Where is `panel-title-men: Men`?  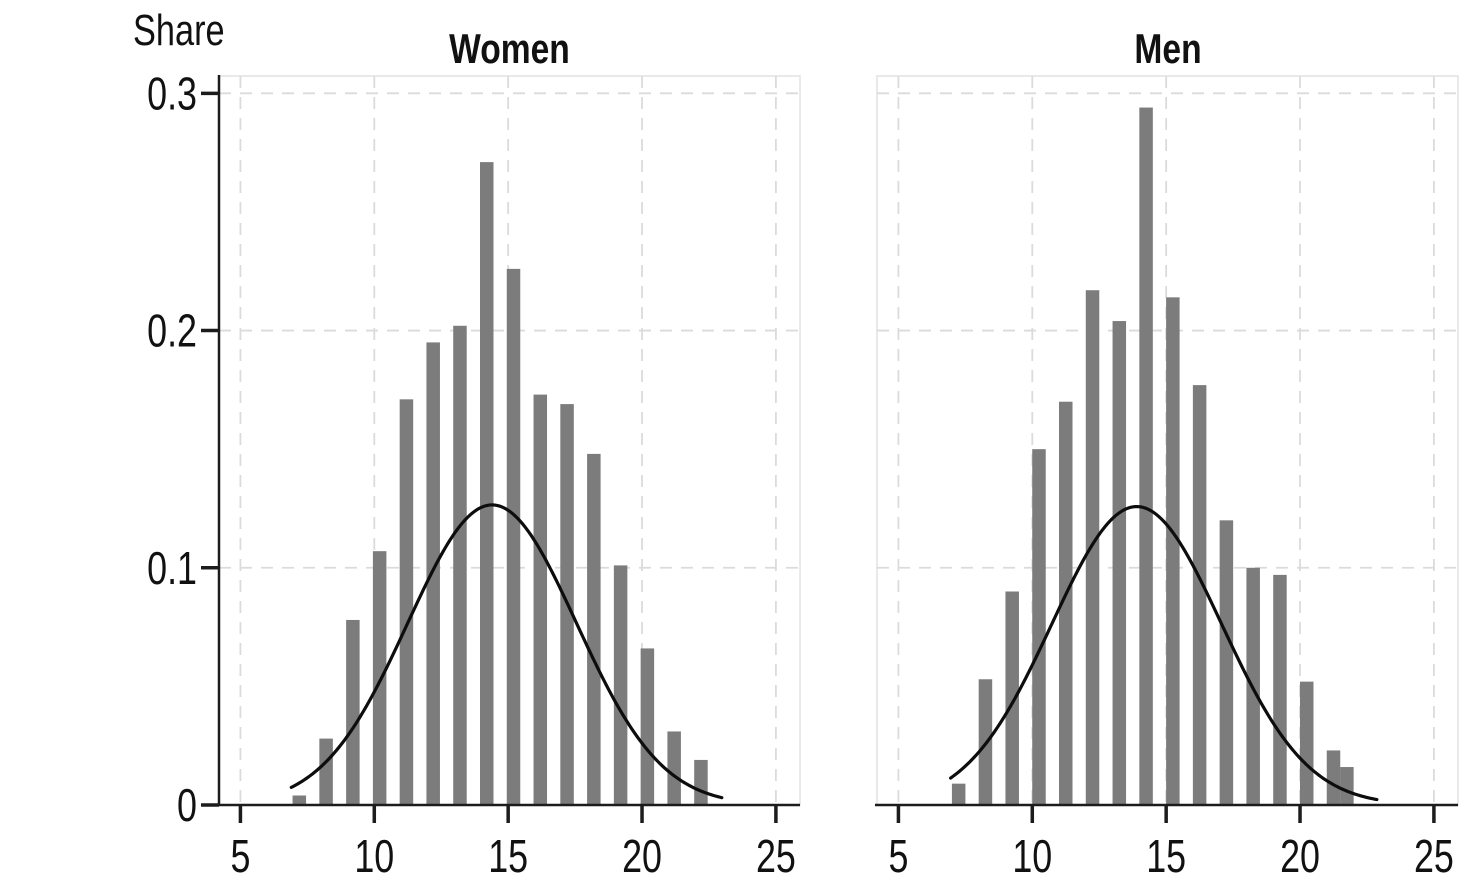 panel-title-men: Men is located at coordinates (1167, 49).